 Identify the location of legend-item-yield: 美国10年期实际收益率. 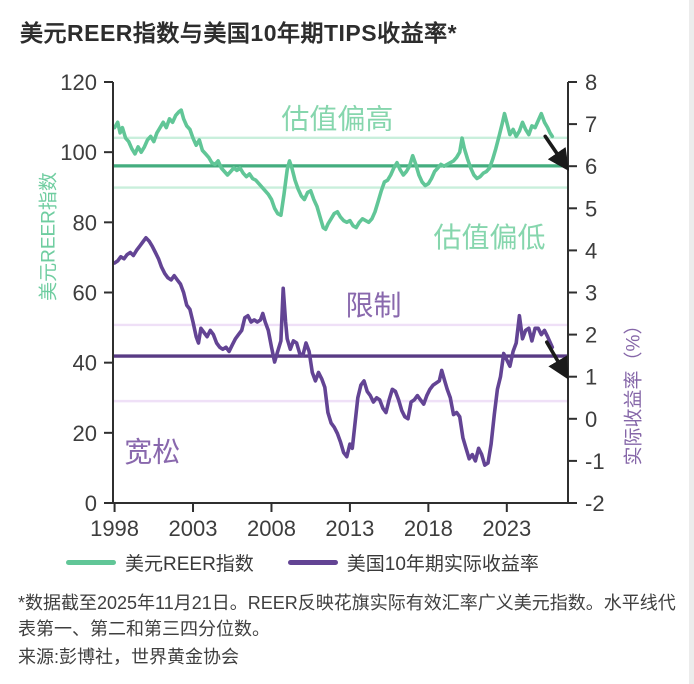
(413, 562).